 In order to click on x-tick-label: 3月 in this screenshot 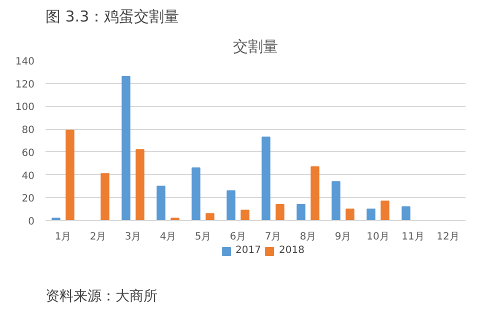, I will do `click(133, 237)`.